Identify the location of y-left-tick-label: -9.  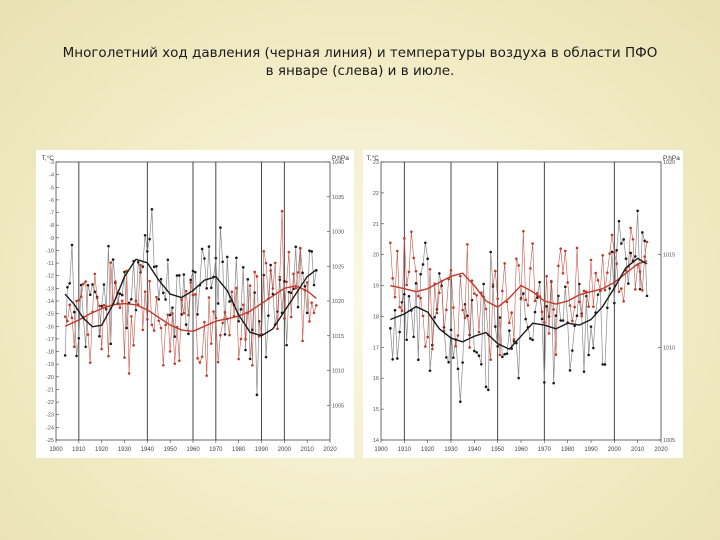
(51, 239).